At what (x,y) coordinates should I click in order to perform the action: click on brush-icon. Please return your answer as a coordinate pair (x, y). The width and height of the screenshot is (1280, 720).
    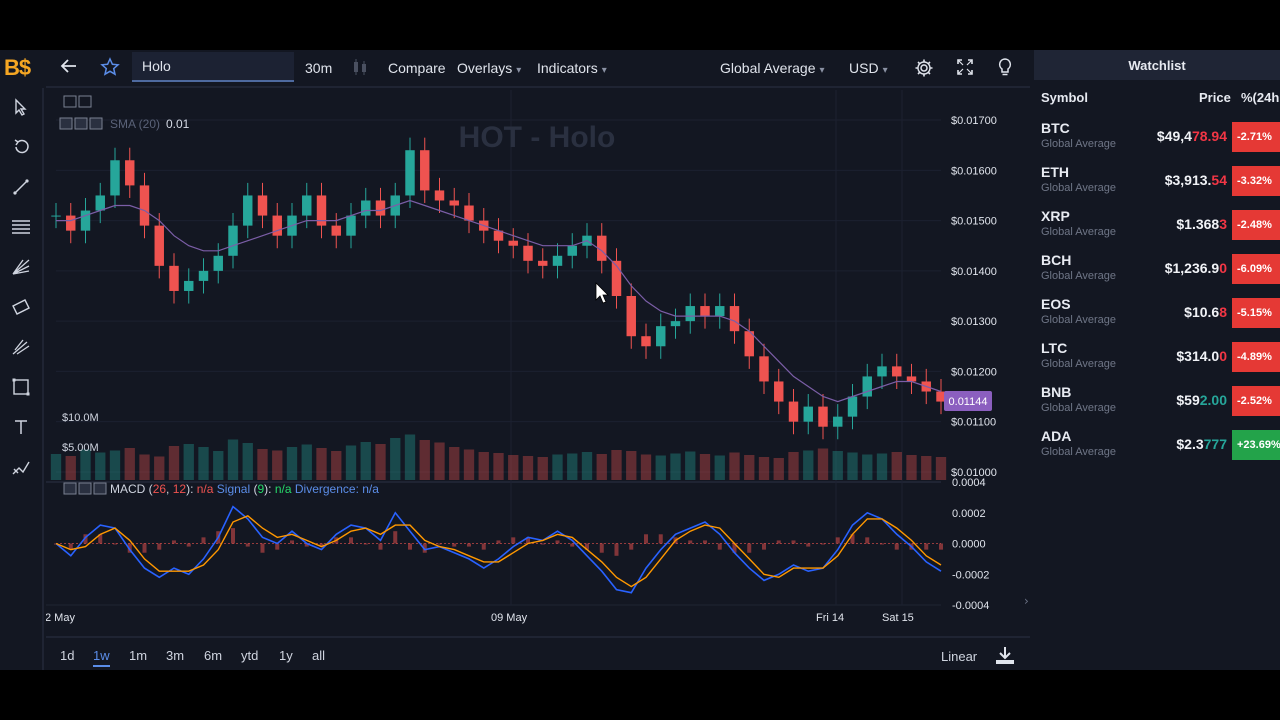
    Looking at the image, I should click on (21, 467).